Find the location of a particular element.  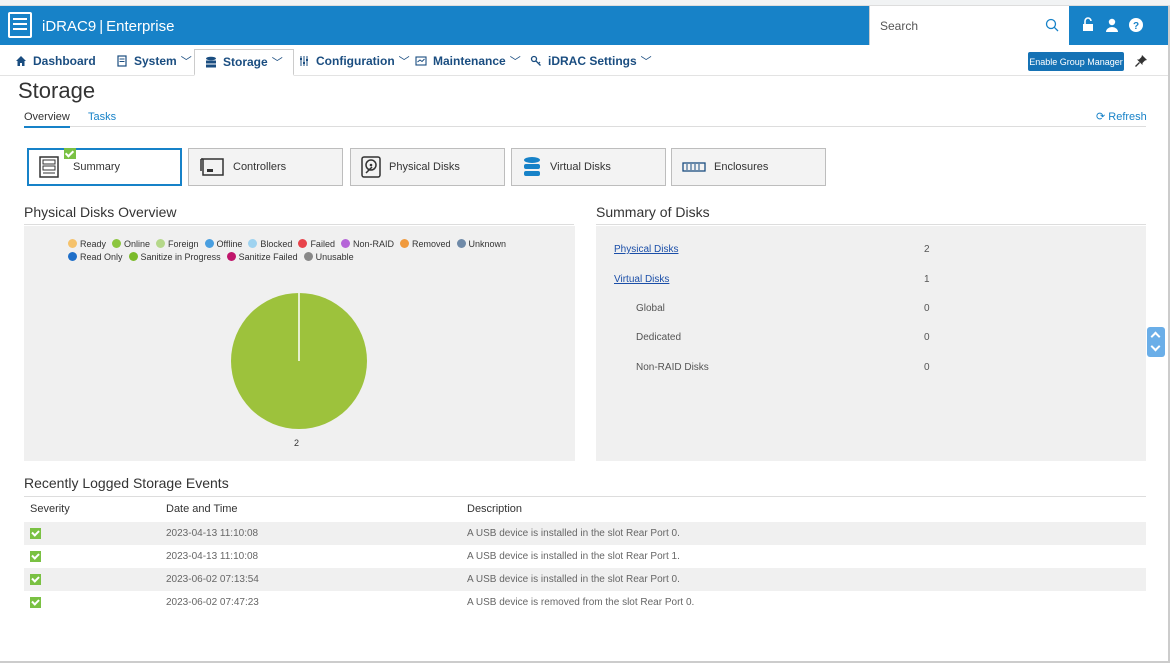

nav-maintenance-label: Maintenance is located at coordinates (469, 60).